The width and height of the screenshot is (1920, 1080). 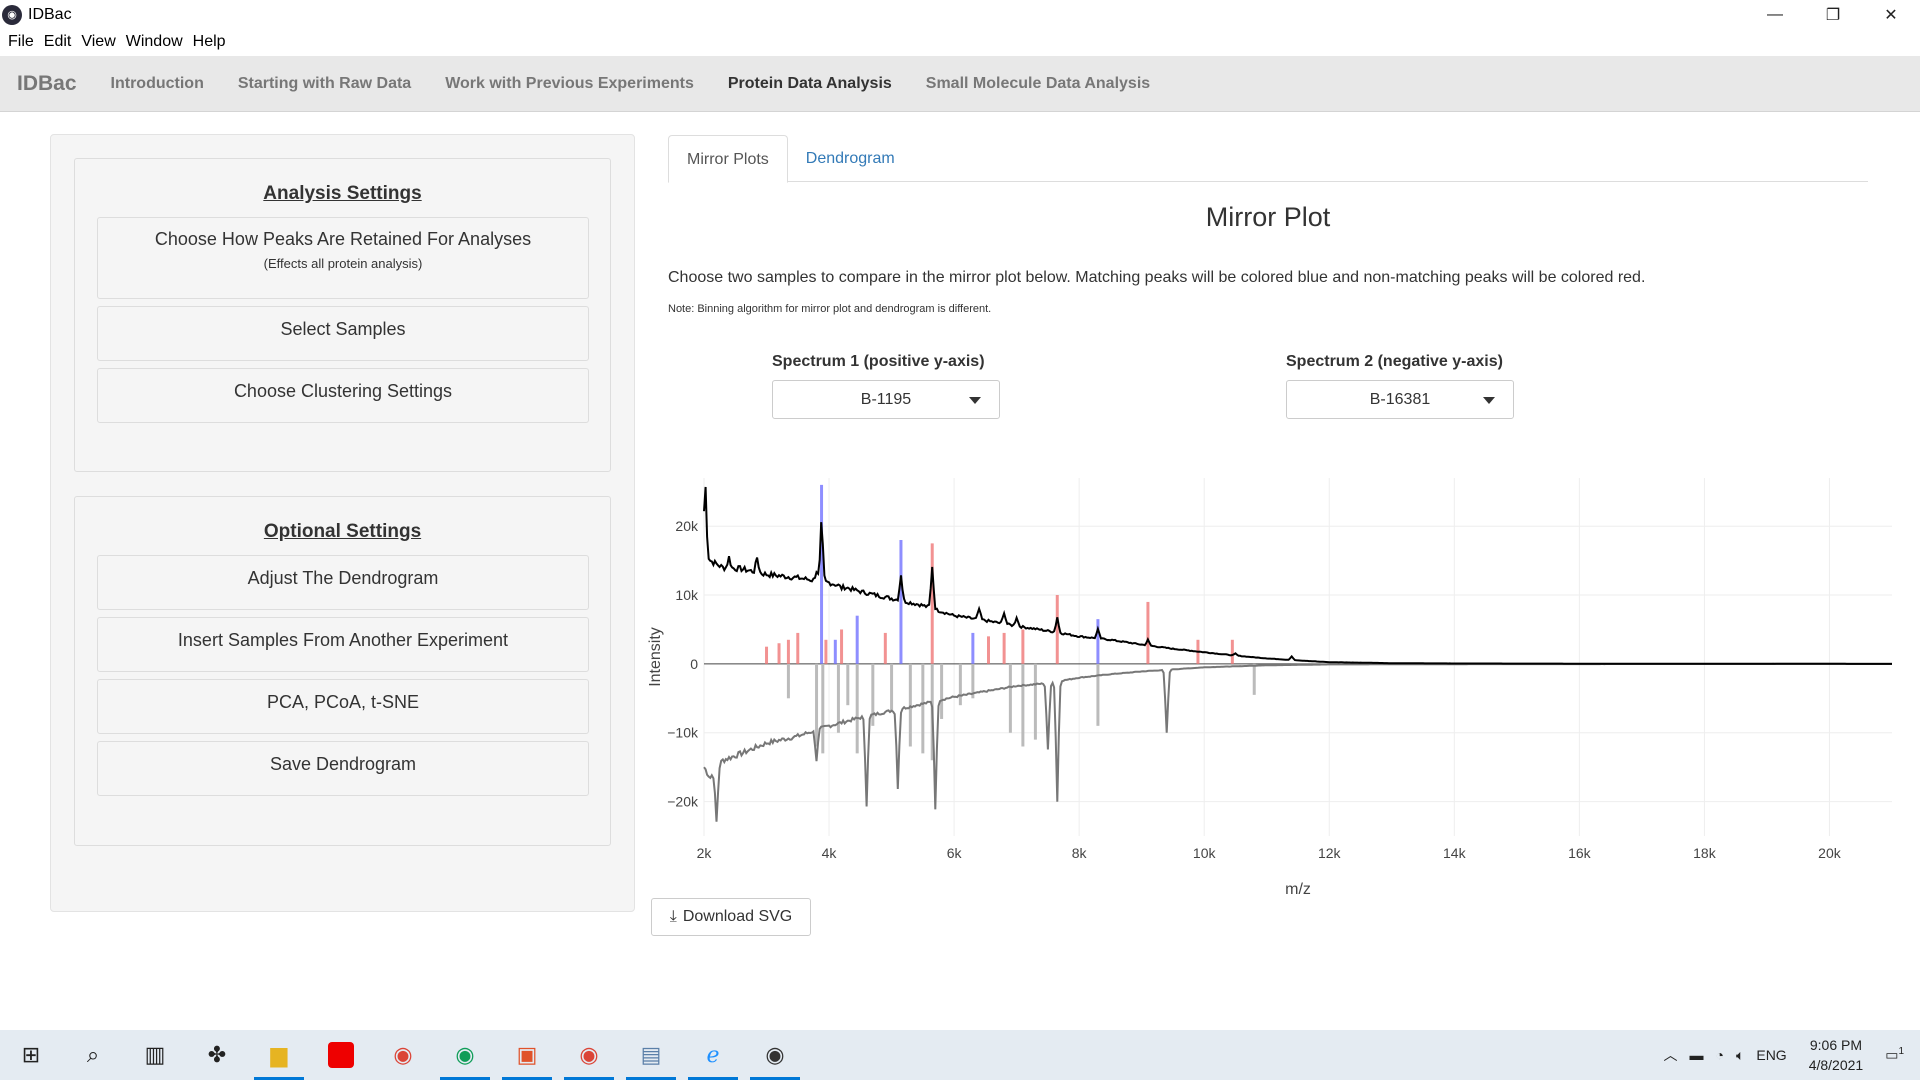 I want to click on clustering-settings-button: Choose Clustering Settings, so click(x=343, y=395).